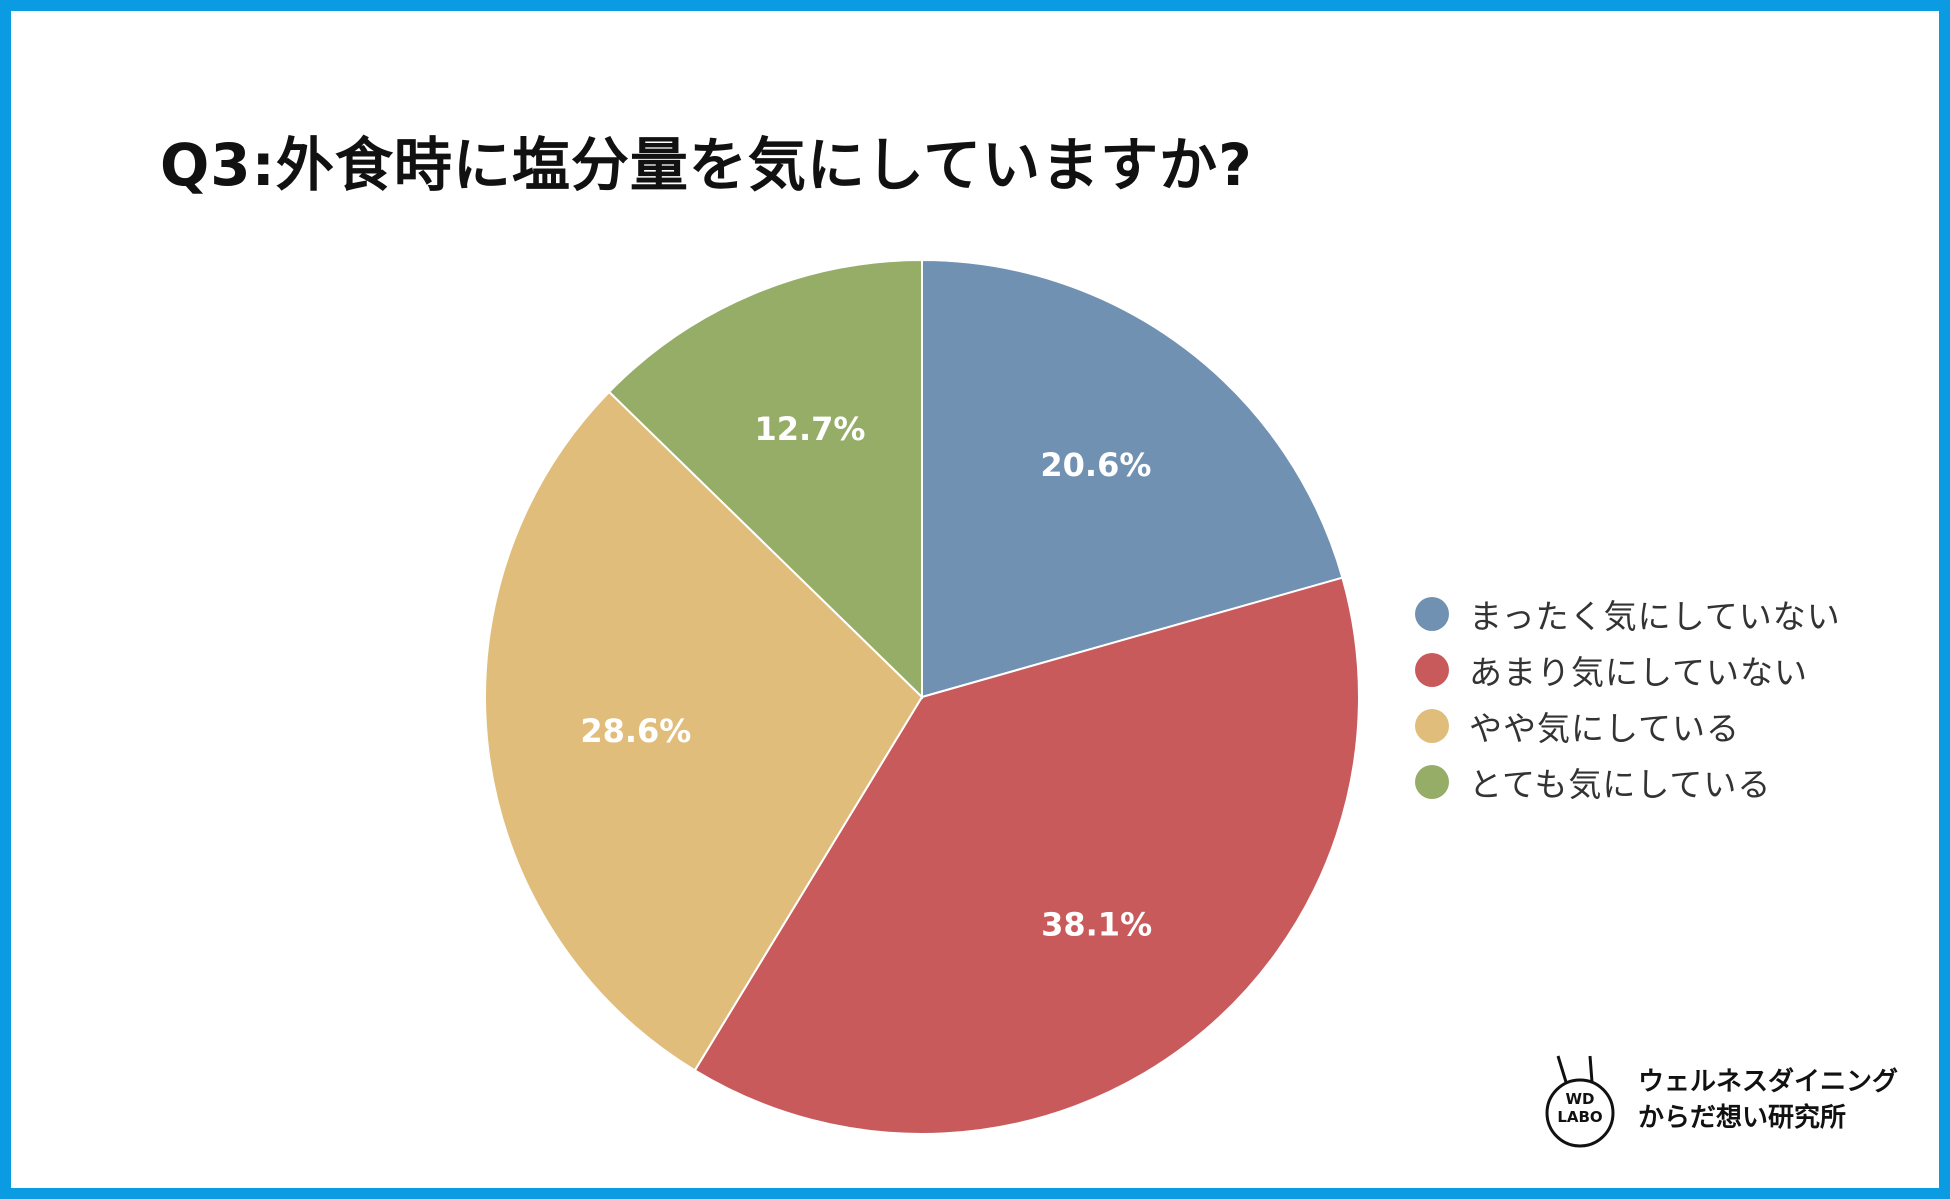  I want to click on chart-title: Q3:外食時に塩分量を気にしていますか?, so click(706, 165).